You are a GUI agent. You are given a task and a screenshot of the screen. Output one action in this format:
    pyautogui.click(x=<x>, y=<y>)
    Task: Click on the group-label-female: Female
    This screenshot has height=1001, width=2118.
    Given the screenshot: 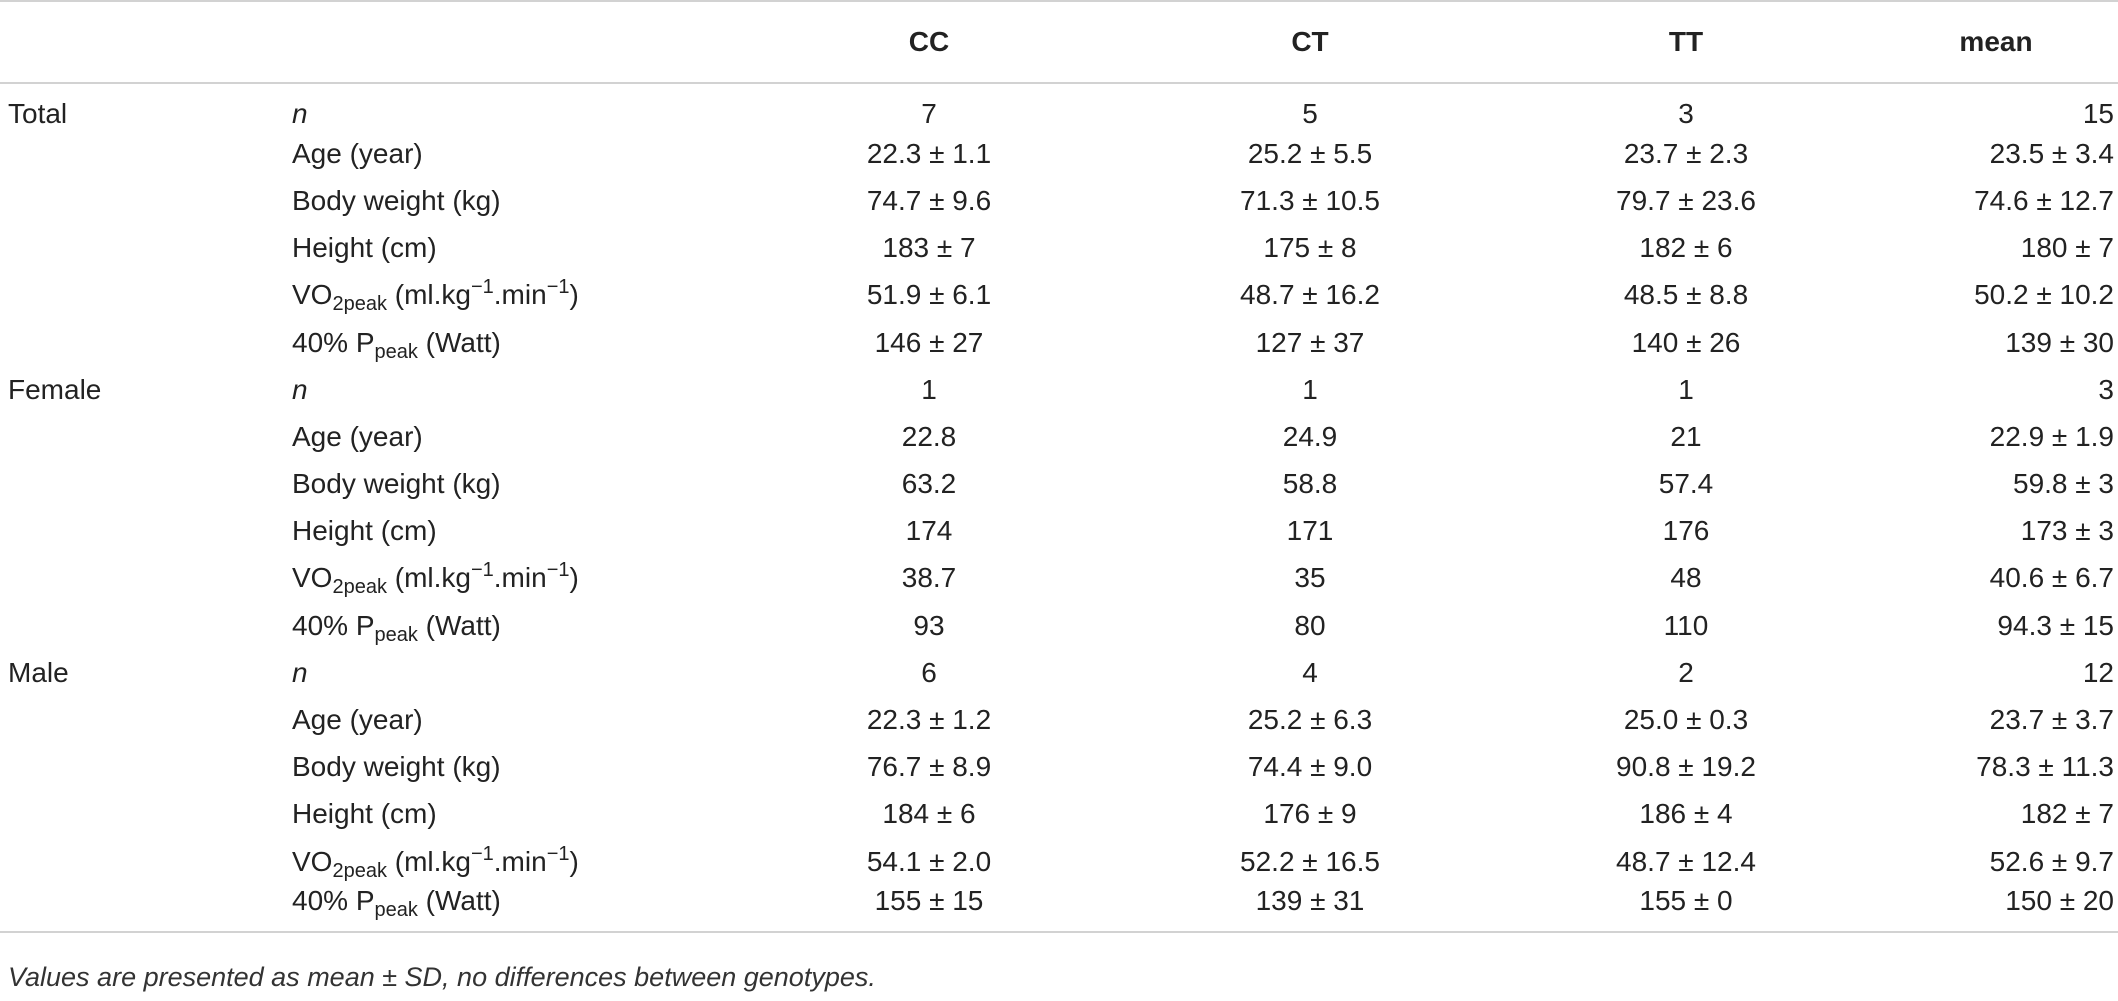 What is the action you would take?
    pyautogui.click(x=55, y=389)
    